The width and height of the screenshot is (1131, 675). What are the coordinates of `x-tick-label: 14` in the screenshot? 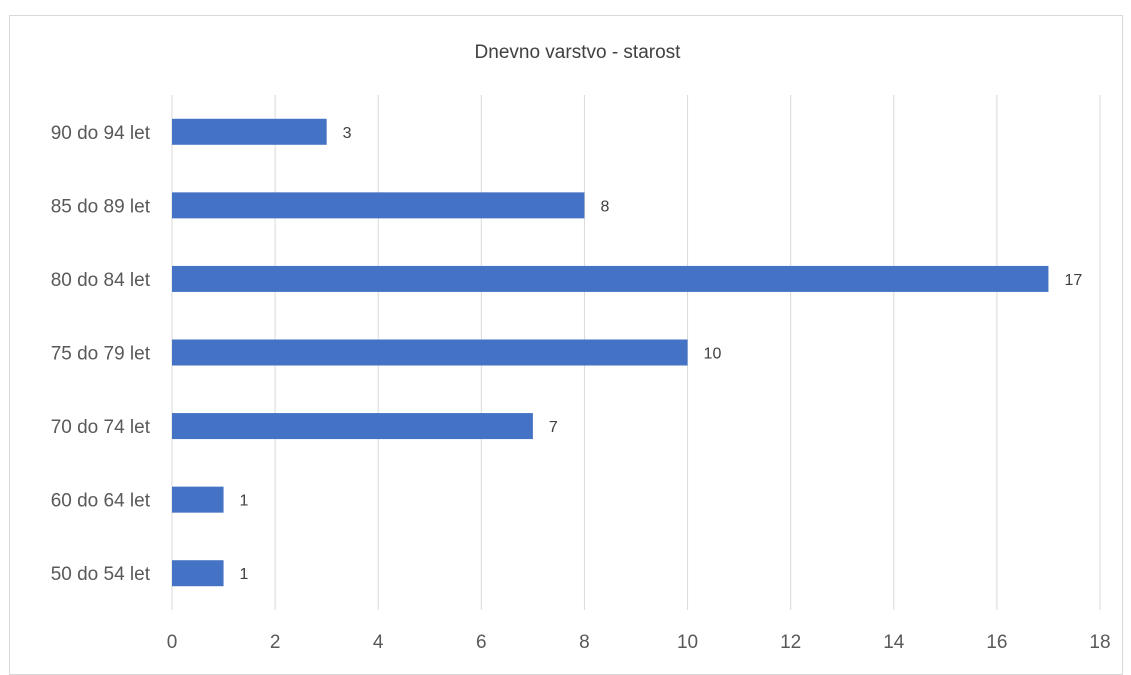 It's located at (894, 642).